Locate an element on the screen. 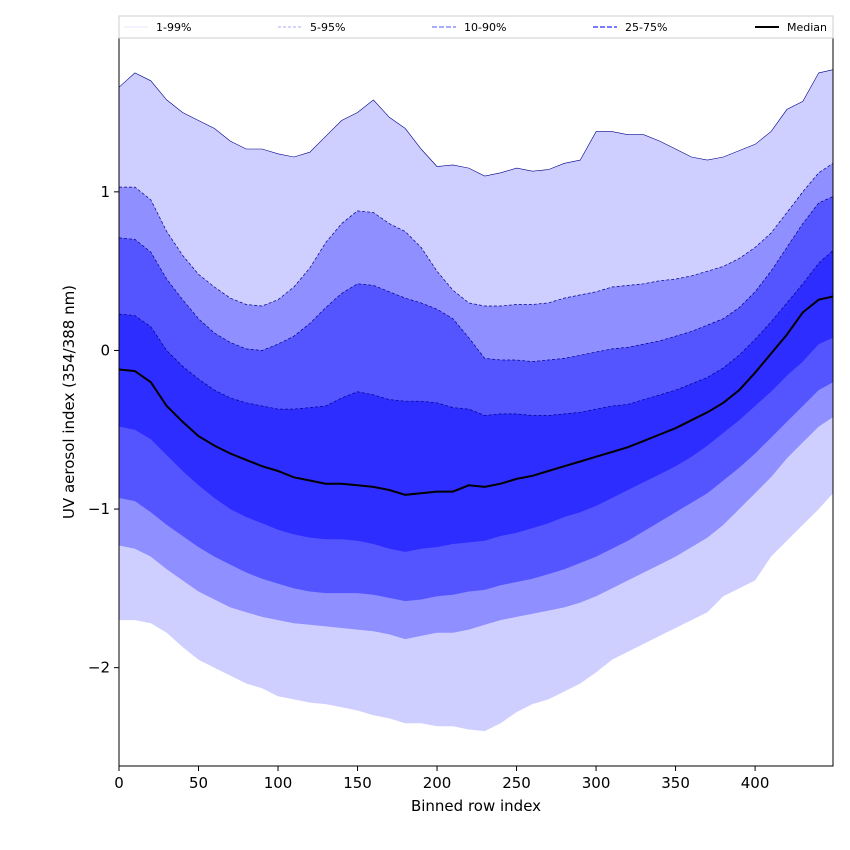  x-tick-label: 350 is located at coordinates (675, 783).